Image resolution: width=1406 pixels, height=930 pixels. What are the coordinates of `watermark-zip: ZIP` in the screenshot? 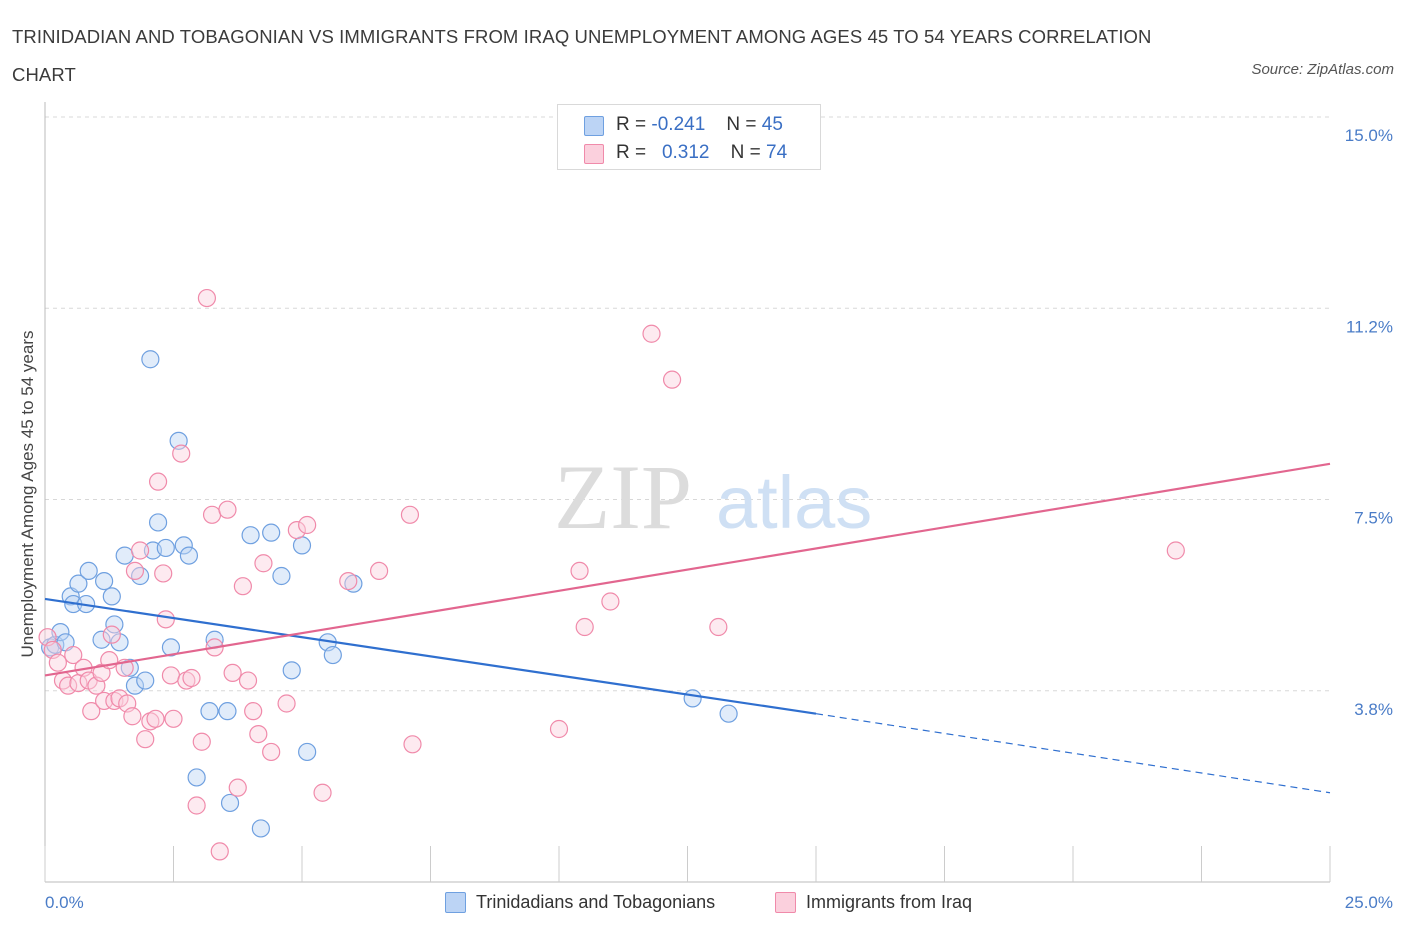 It's located at (623, 497).